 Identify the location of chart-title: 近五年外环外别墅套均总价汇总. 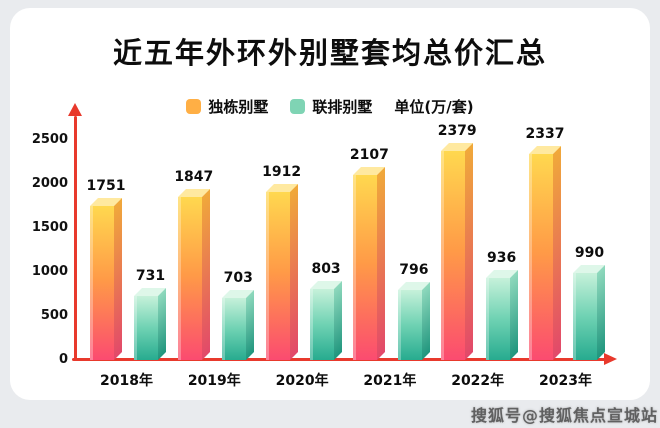
(329, 53).